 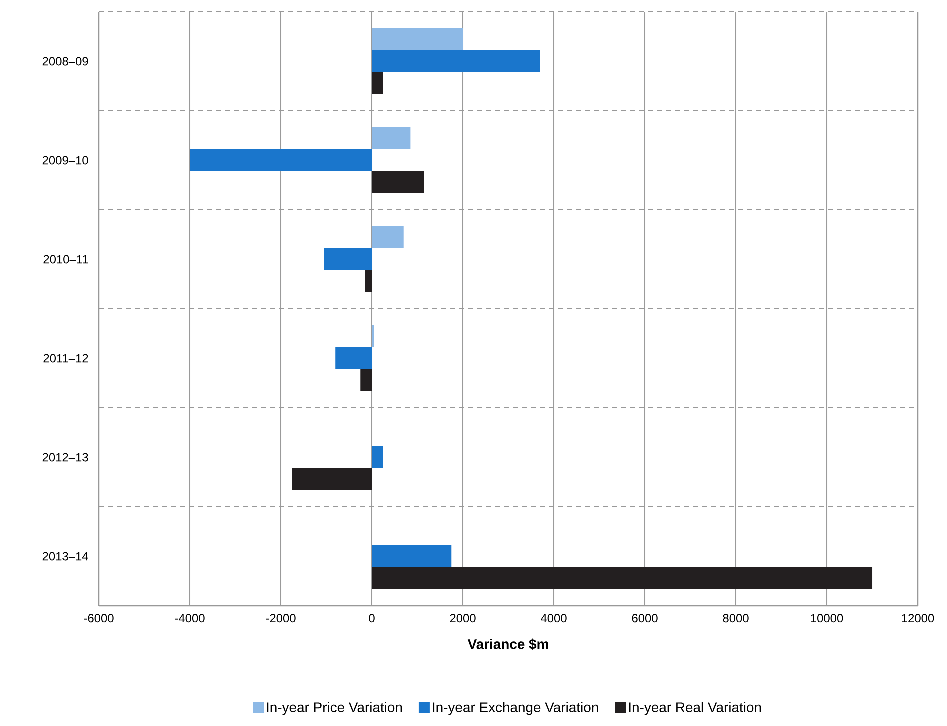 I want to click on x-tick-label: 8000, so click(x=736, y=618).